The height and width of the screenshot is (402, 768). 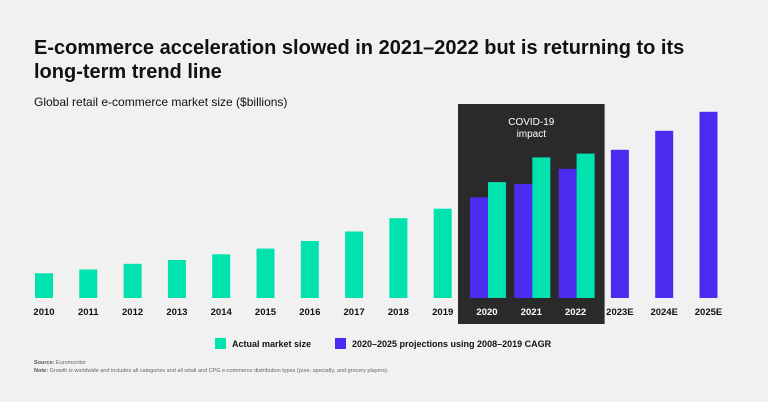 What do you see at coordinates (41, 370) in the screenshot?
I see `note-label: Note:` at bounding box center [41, 370].